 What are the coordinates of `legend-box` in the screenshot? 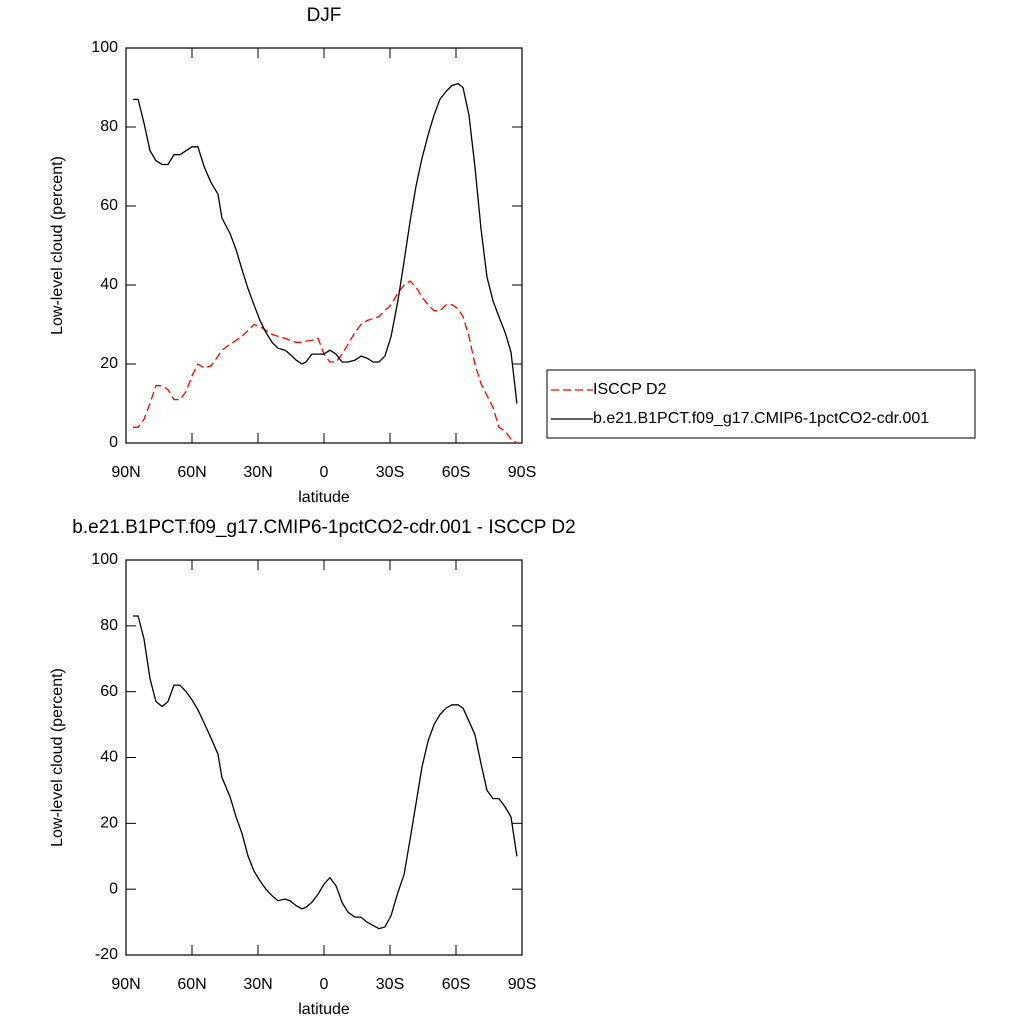 It's located at (761, 404).